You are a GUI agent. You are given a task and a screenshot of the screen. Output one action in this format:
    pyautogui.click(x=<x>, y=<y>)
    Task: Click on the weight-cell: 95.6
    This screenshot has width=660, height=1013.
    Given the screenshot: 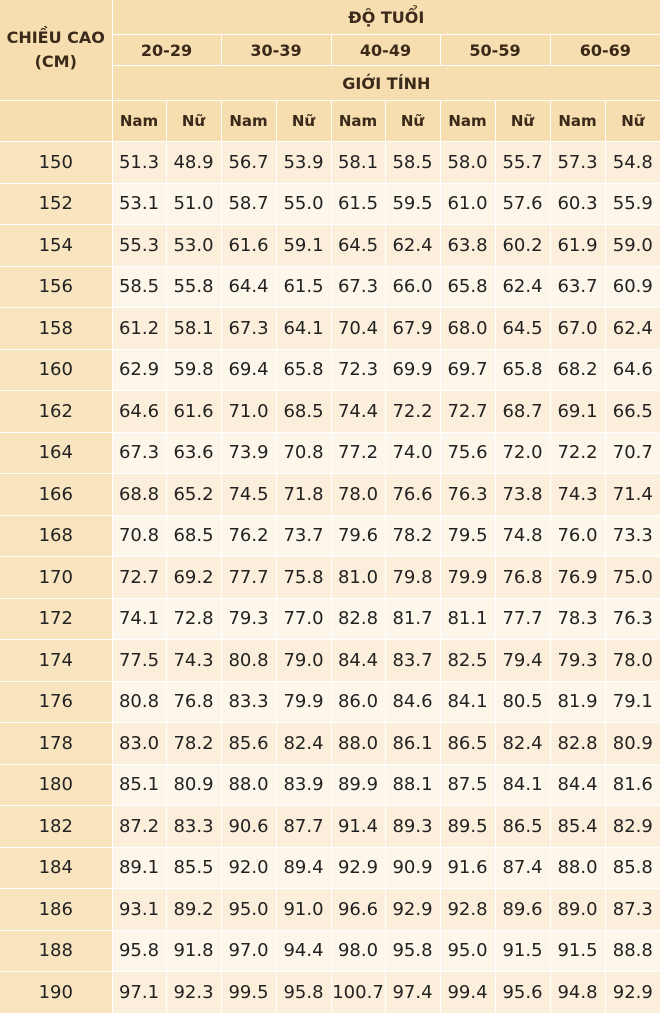 What is the action you would take?
    pyautogui.click(x=522, y=992)
    